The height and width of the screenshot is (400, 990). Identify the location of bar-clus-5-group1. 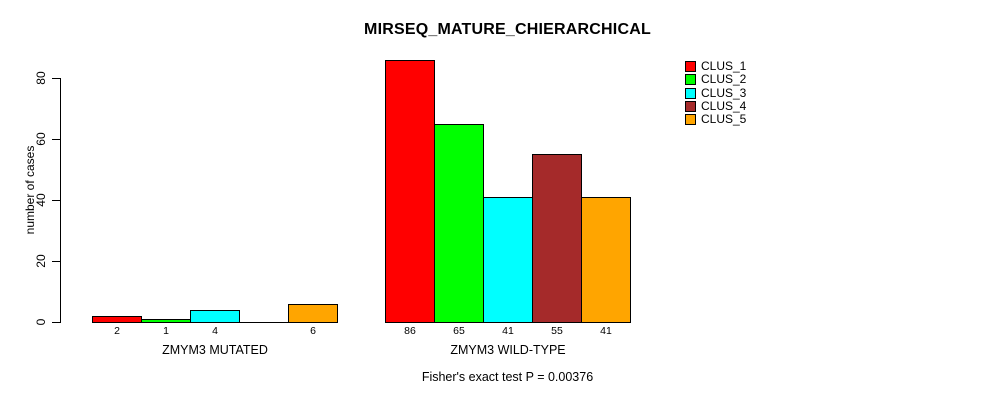
(313, 313).